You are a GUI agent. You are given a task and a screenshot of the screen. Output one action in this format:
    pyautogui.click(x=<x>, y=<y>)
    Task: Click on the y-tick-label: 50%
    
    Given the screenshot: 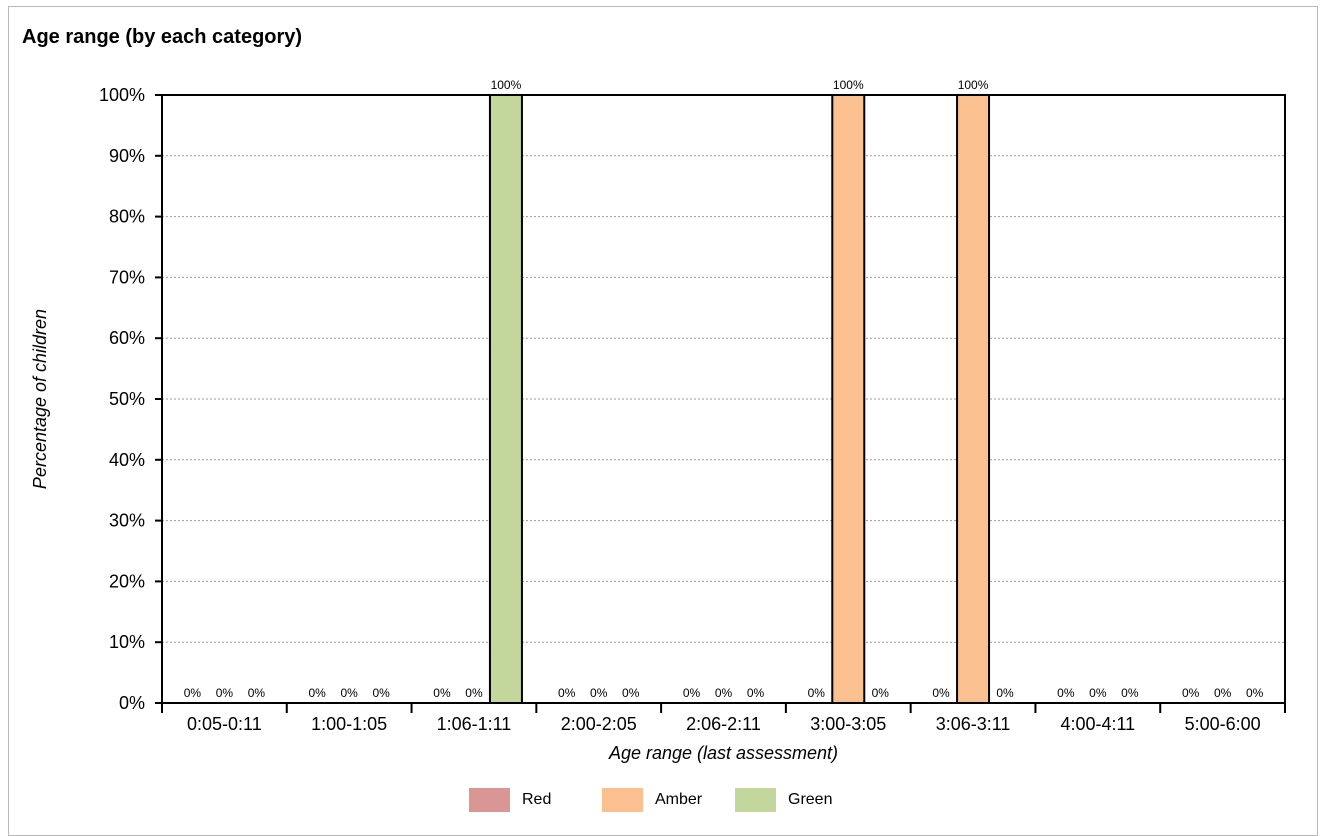 What is the action you would take?
    pyautogui.click(x=127, y=399)
    